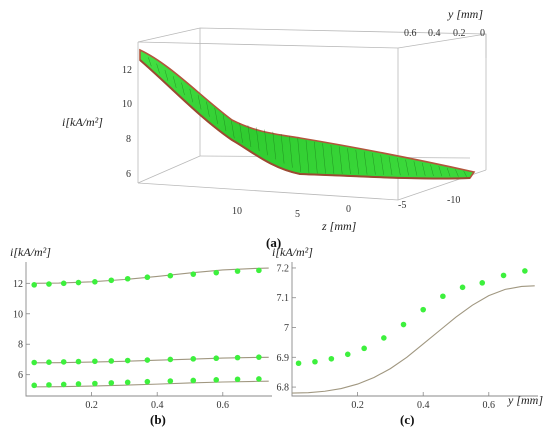 The width and height of the screenshot is (550, 435). I want to click on x-tick: 0, so click(348, 209).